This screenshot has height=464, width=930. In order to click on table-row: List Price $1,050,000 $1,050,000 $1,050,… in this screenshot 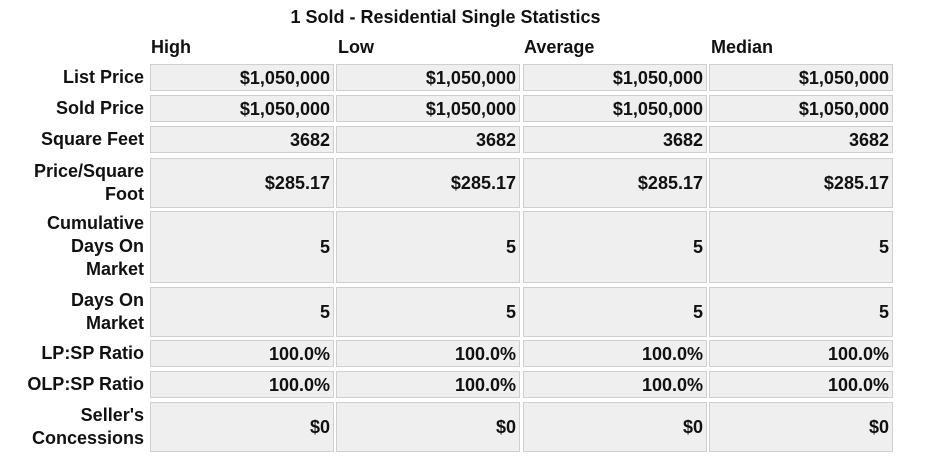, I will do `click(465, 77)`.